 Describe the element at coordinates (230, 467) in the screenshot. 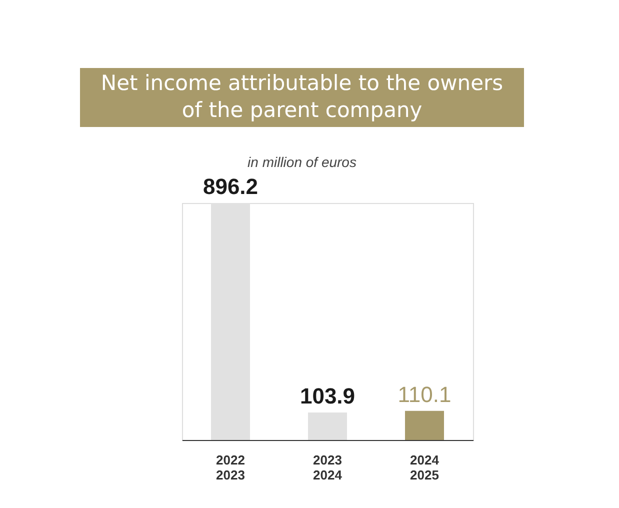

I see `x-tick-label: 2022 2023` at that location.